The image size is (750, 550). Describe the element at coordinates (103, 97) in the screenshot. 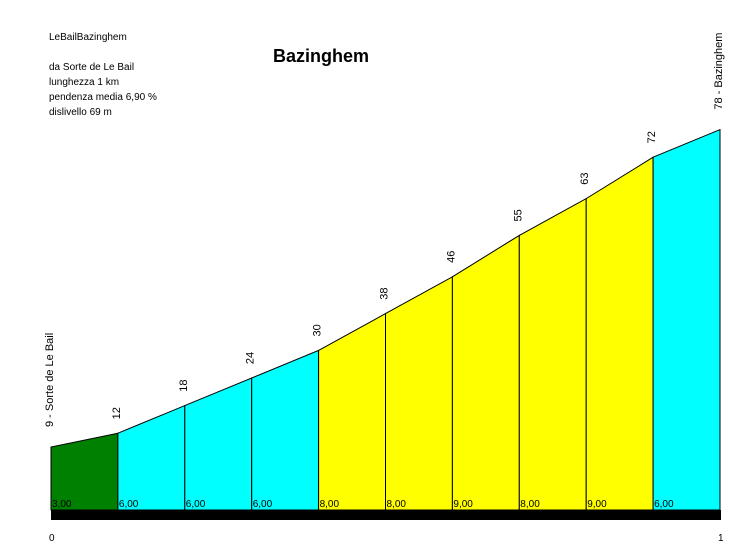

I see `avg-gradient-text: pendenza media 6,90 %` at that location.